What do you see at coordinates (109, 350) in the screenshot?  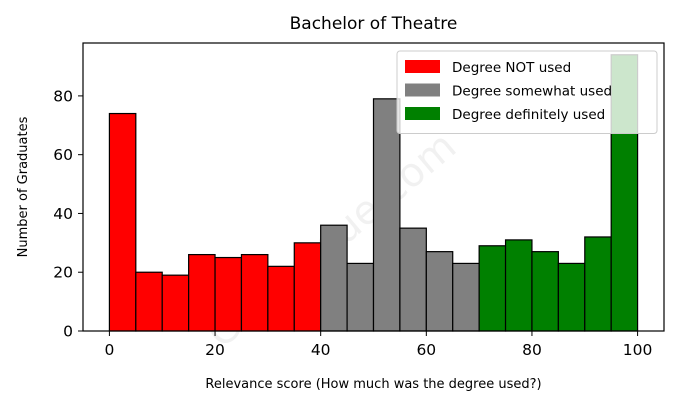 I see `x-tick-label: 0` at bounding box center [109, 350].